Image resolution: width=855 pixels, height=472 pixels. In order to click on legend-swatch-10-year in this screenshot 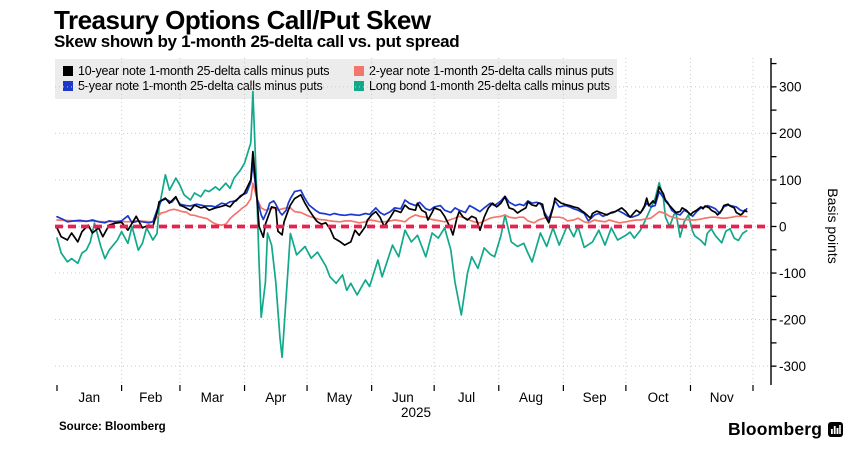, I will do `click(68, 71)`.